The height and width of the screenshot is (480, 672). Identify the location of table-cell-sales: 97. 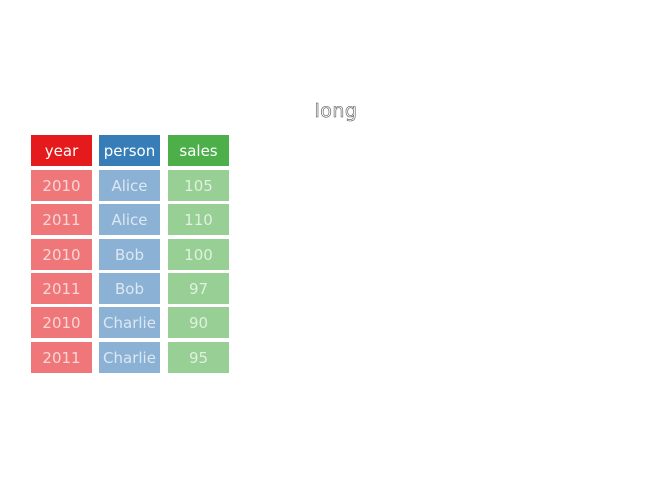
(198, 288).